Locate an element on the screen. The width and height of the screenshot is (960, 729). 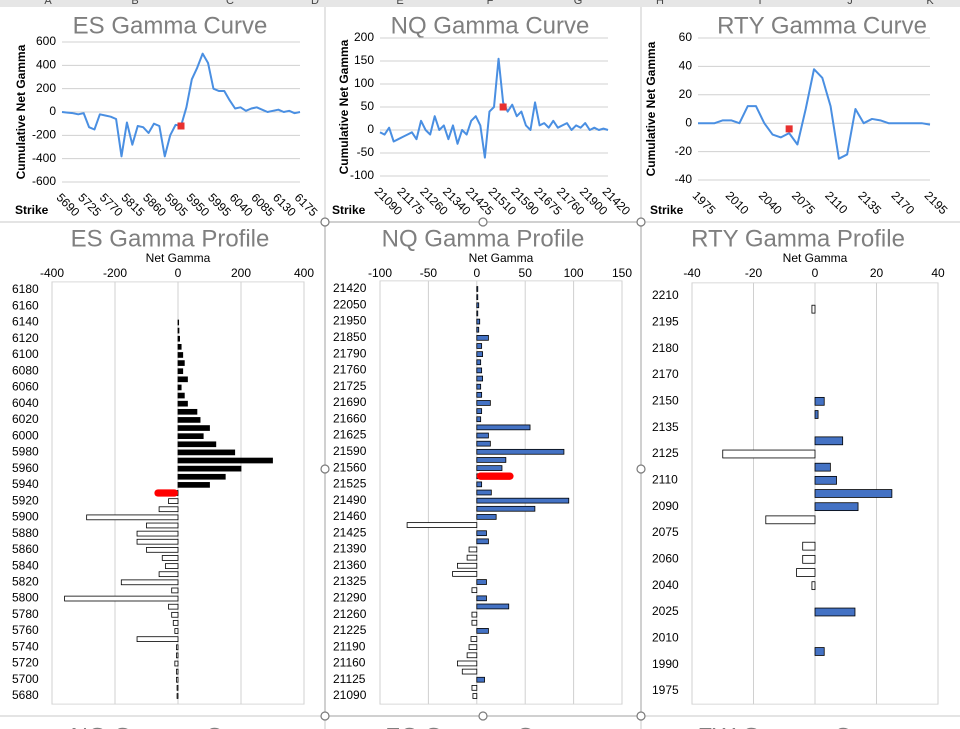
y-tick-label: 2125 is located at coordinates (665, 453).